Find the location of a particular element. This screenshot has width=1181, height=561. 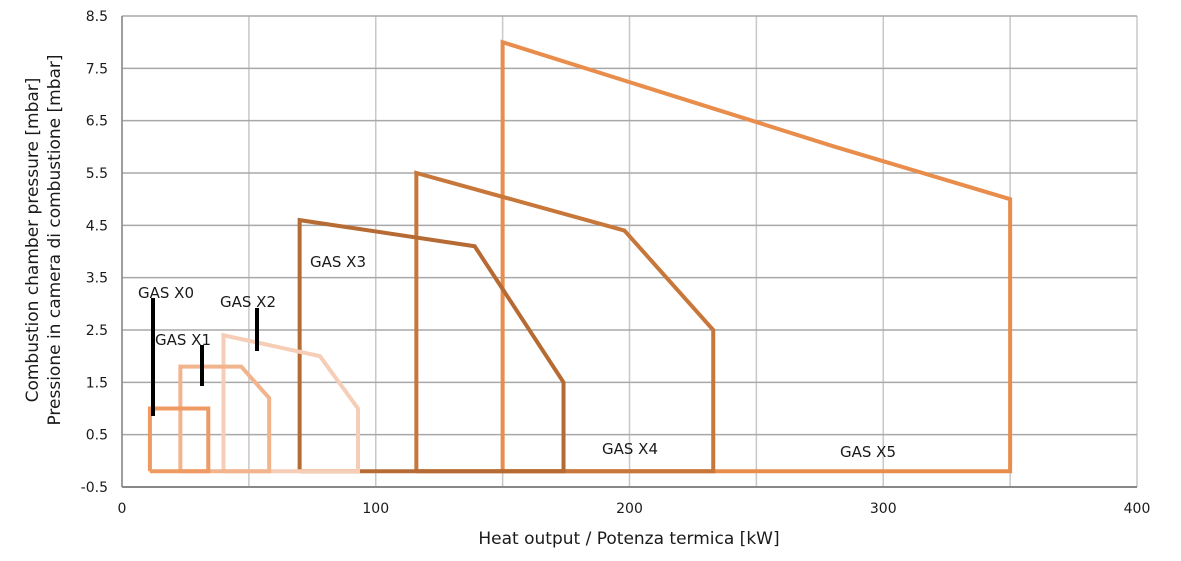

x-tick-label: 200 is located at coordinates (629, 509).